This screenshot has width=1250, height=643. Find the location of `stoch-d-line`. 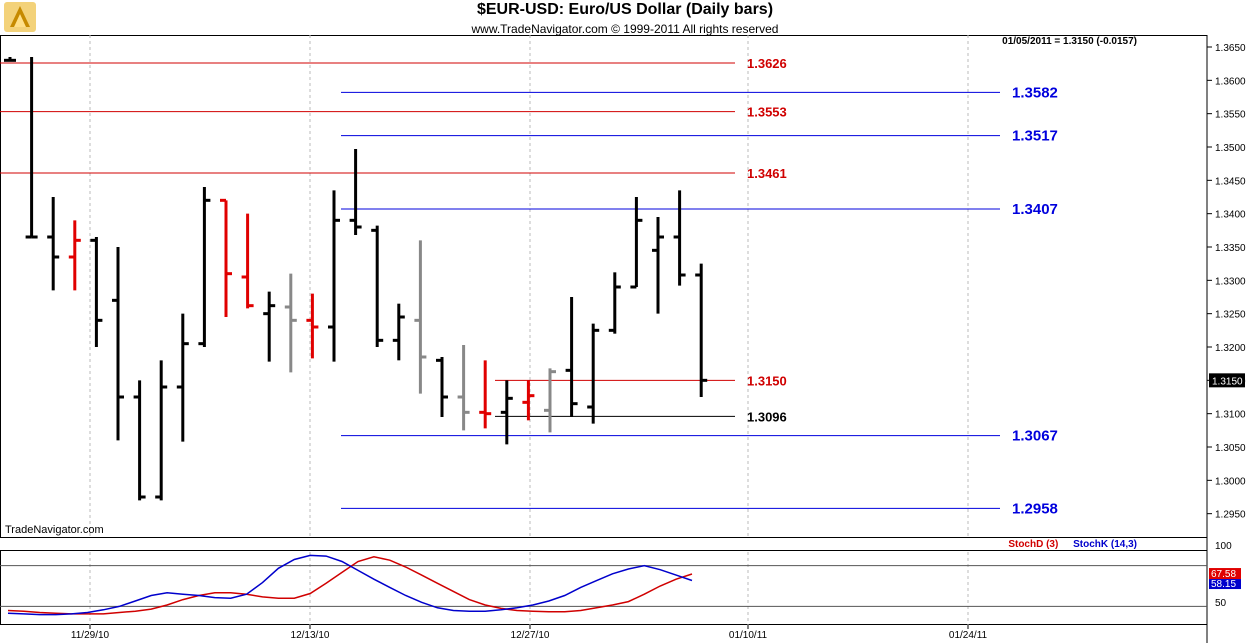

stoch-d-line is located at coordinates (350, 585).